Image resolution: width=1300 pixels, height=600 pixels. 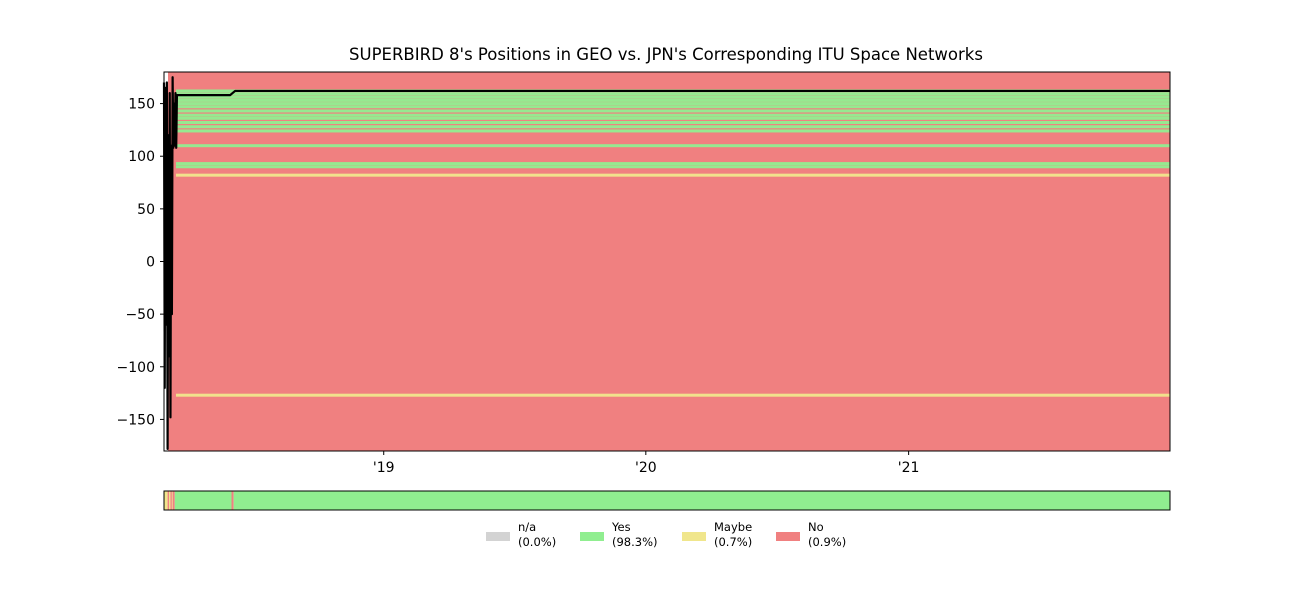 I want to click on status-bar, so click(x=667, y=500).